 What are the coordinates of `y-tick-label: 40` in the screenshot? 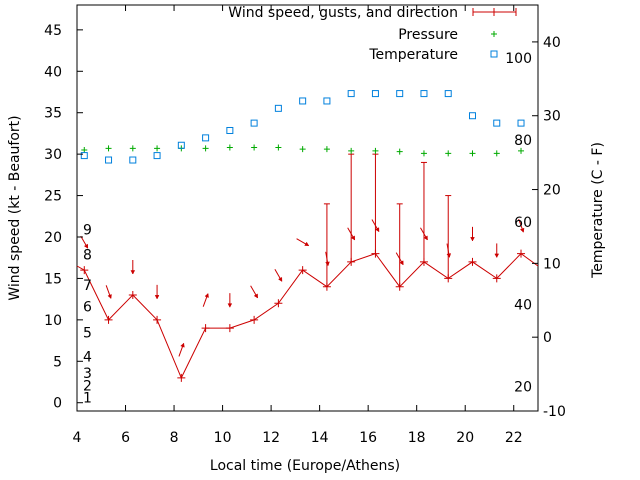 It's located at (53, 72).